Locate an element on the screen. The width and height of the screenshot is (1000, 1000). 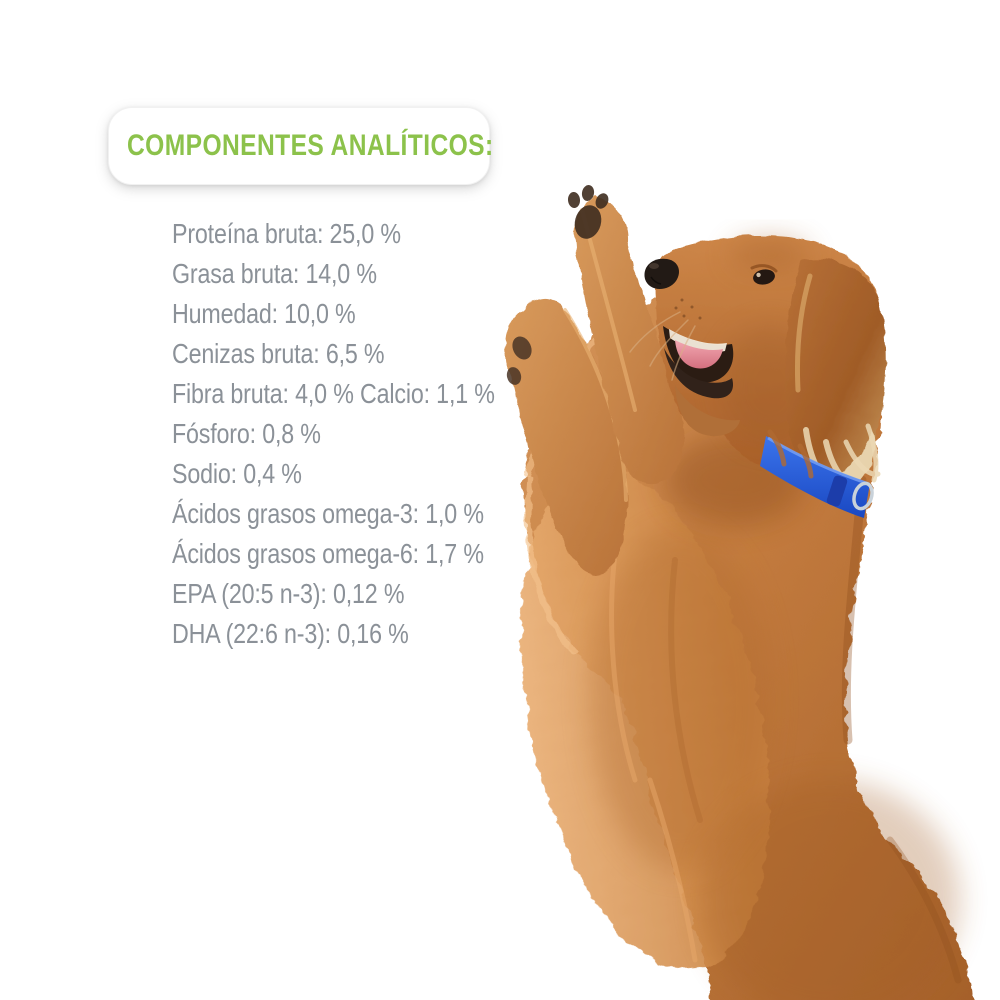
component-line: EPA (20:5 n-3): 0,12 % is located at coordinates (288, 593).